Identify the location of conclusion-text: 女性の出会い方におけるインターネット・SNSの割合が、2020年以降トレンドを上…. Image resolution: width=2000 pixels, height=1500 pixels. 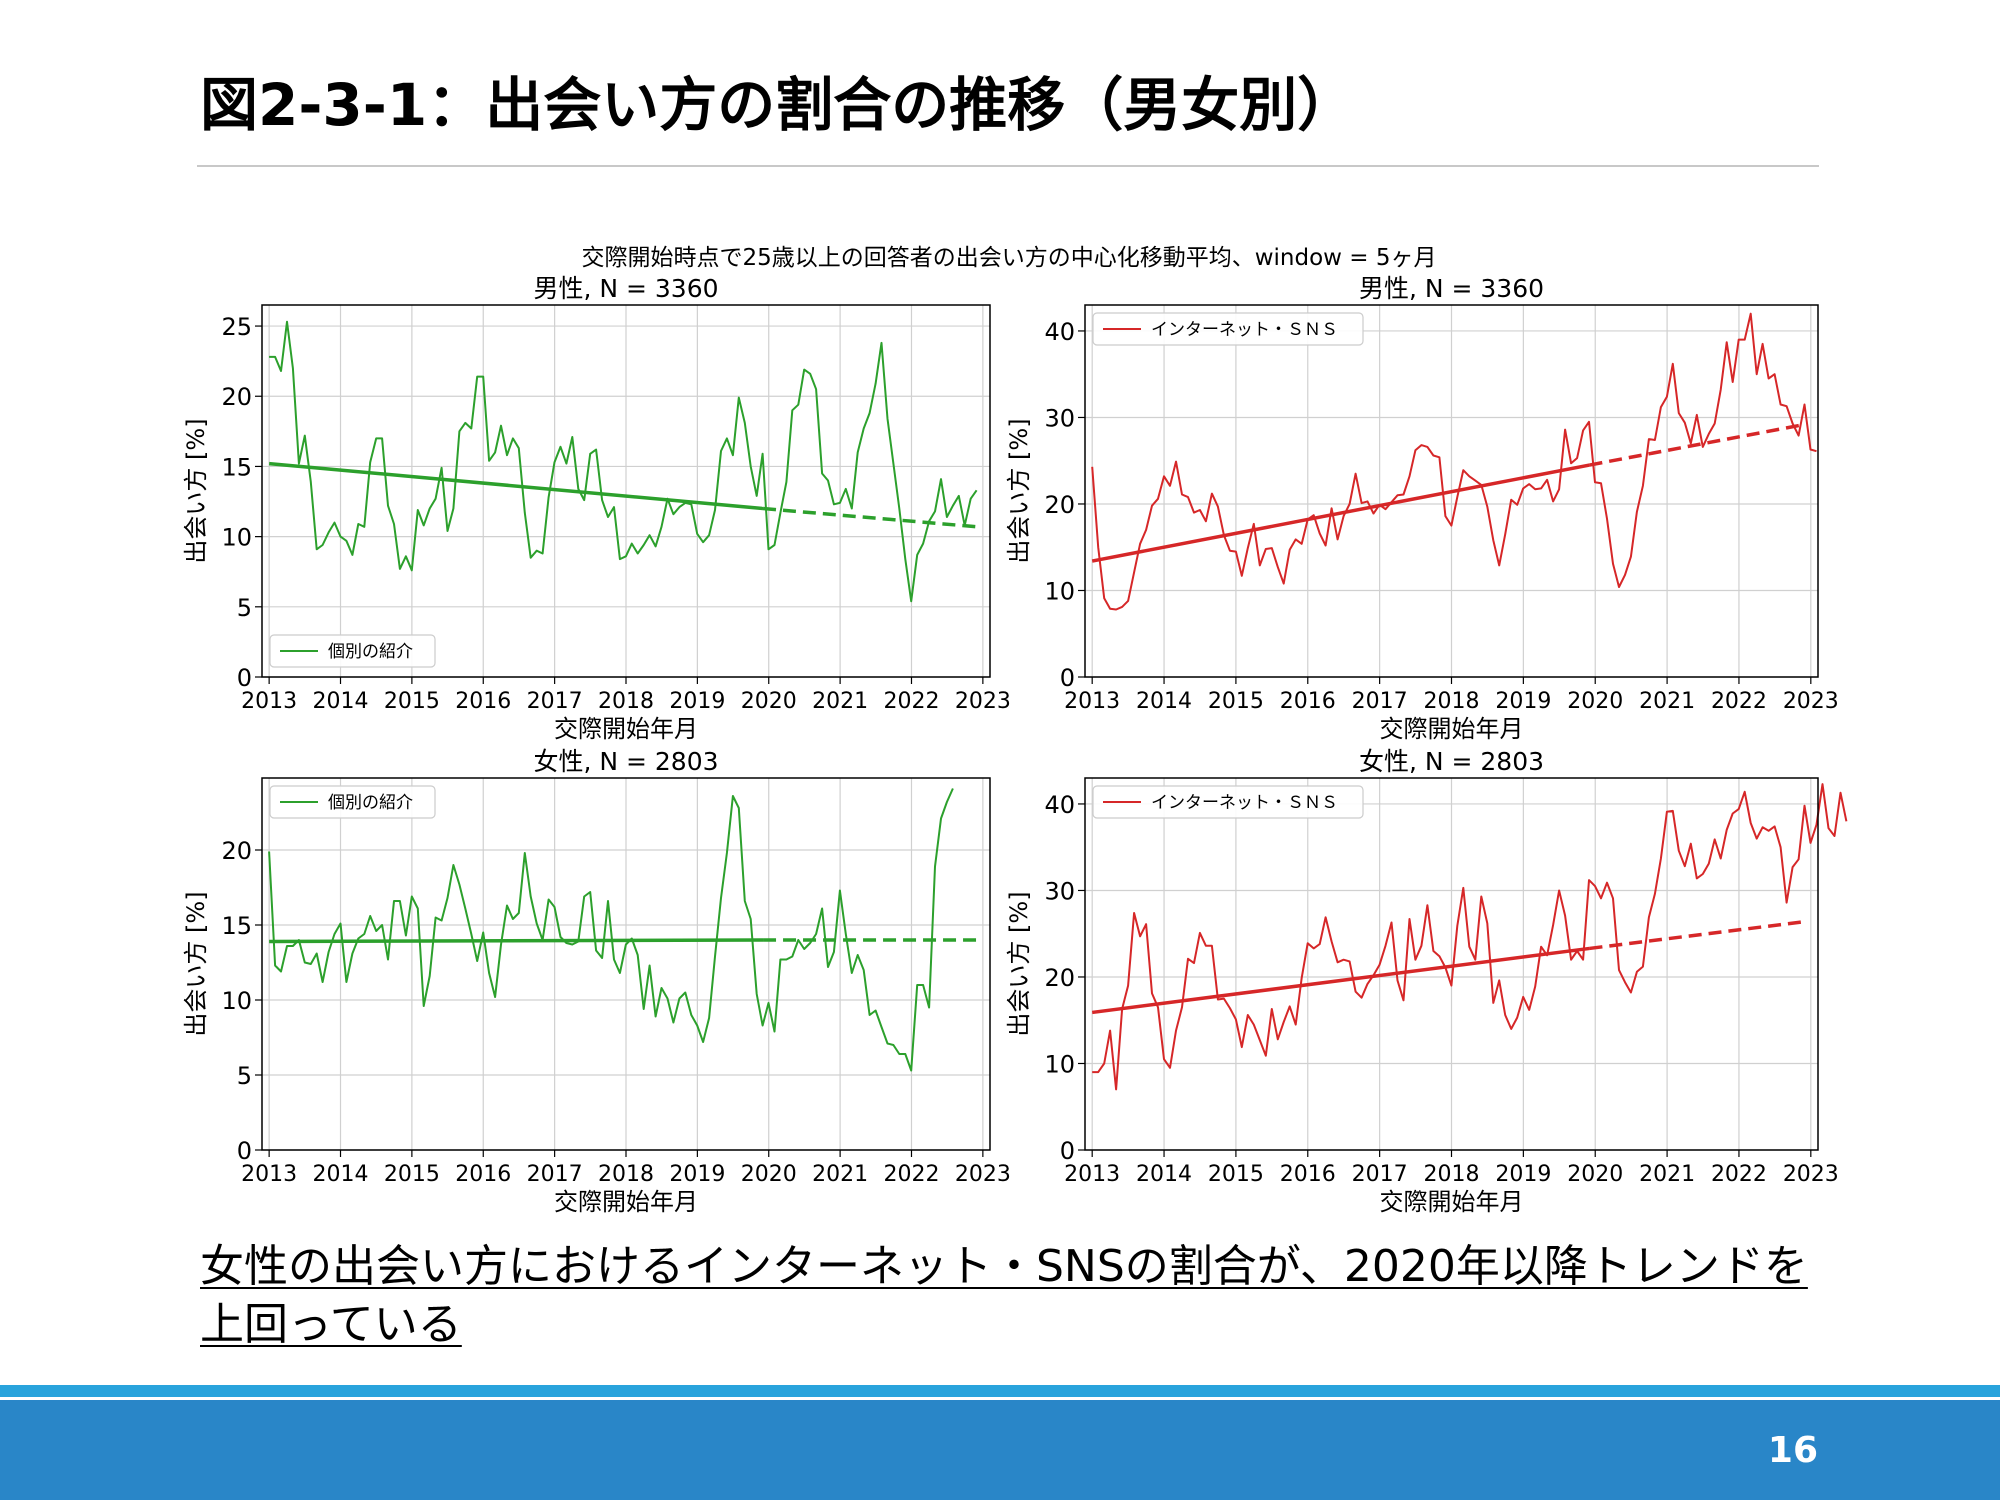
(1004, 1295).